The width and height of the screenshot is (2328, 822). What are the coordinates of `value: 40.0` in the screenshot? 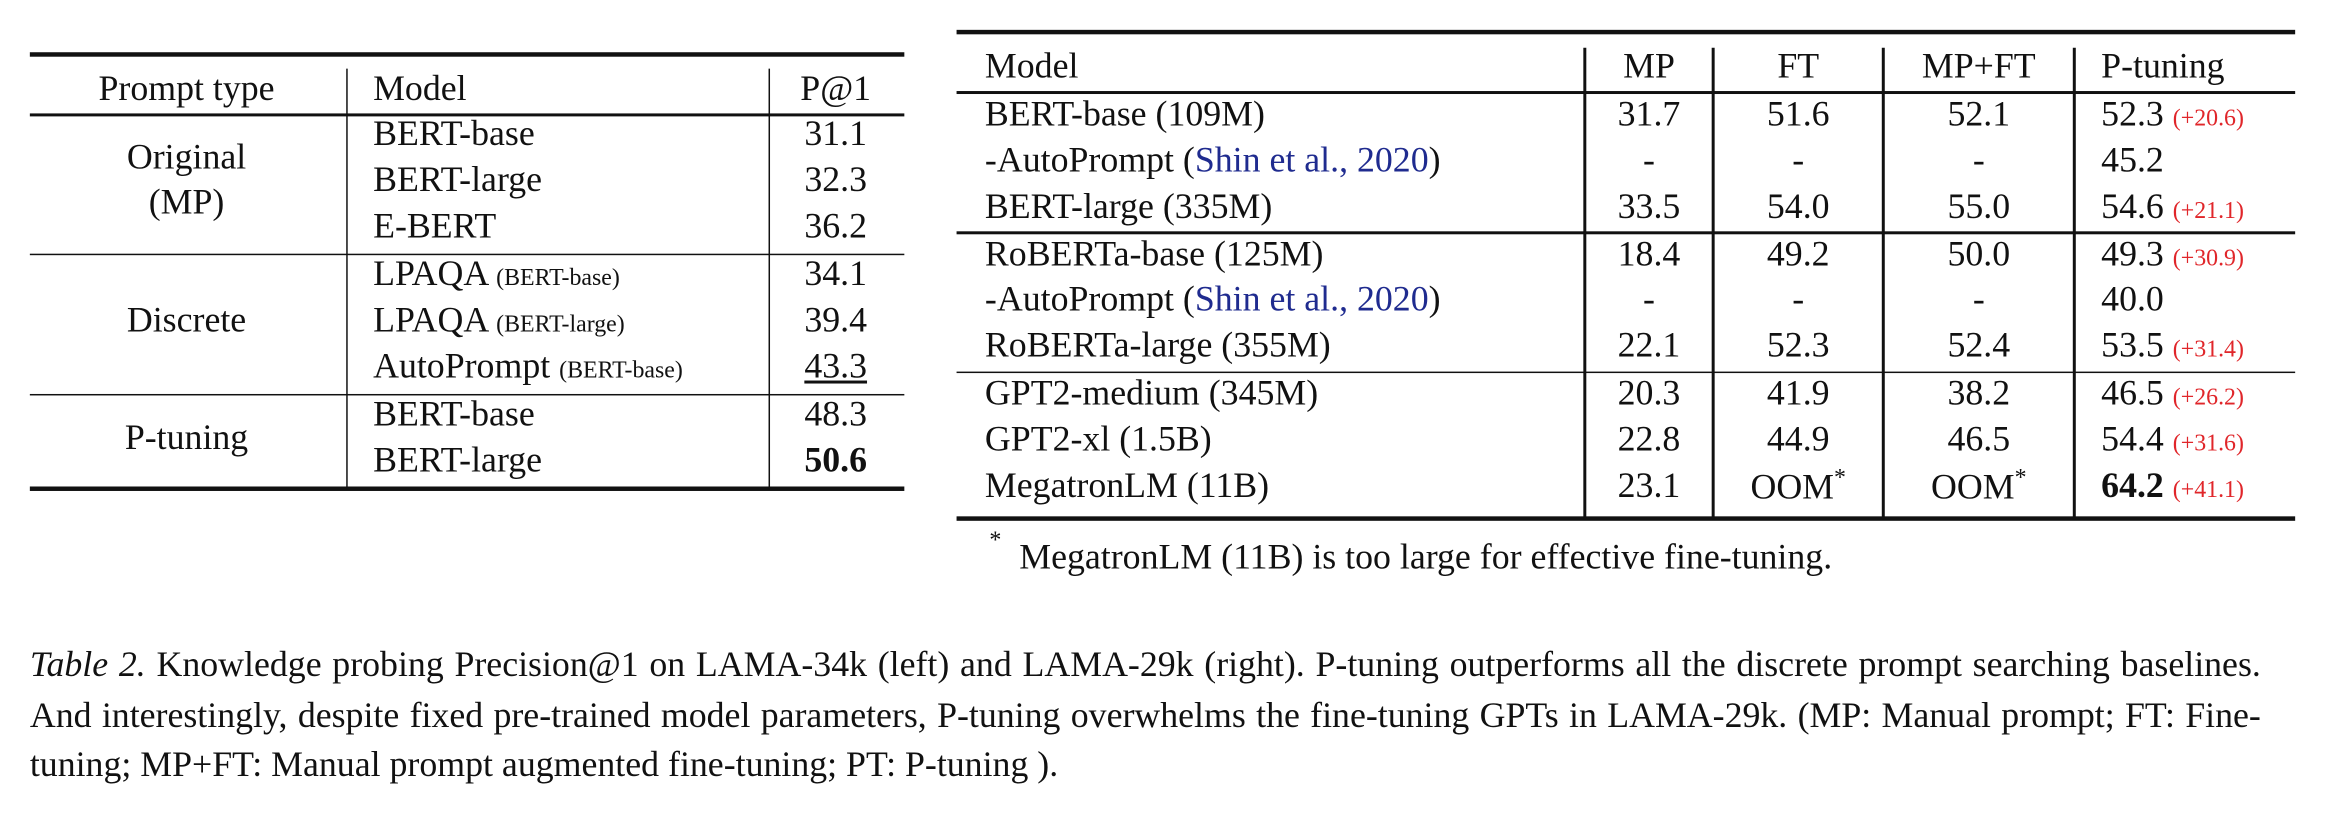 It's located at (2132, 300).